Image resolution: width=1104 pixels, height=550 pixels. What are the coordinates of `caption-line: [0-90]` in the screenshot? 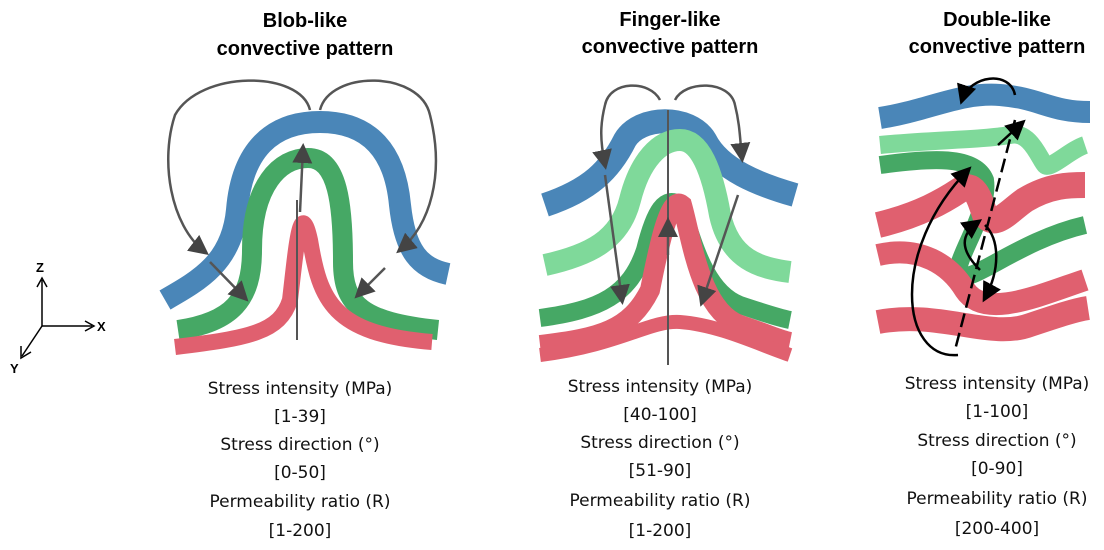 It's located at (997, 469).